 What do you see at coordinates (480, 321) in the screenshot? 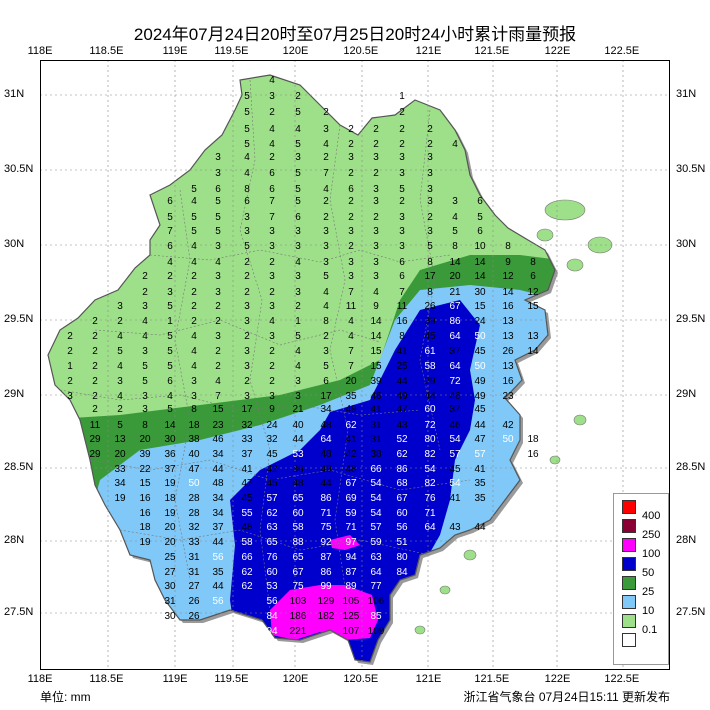
I see `station-value: 24` at bounding box center [480, 321].